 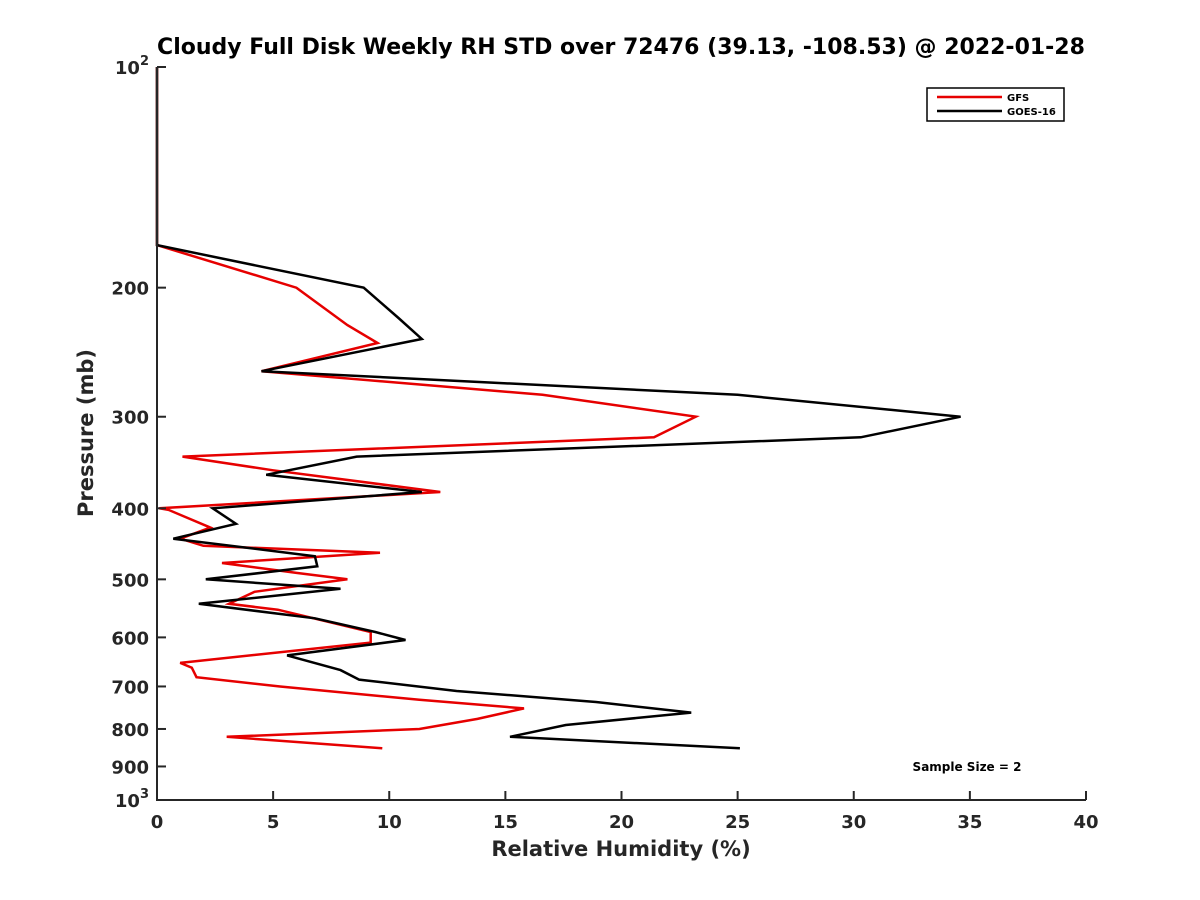 I want to click on y-tick-label: 200, so click(x=130, y=289).